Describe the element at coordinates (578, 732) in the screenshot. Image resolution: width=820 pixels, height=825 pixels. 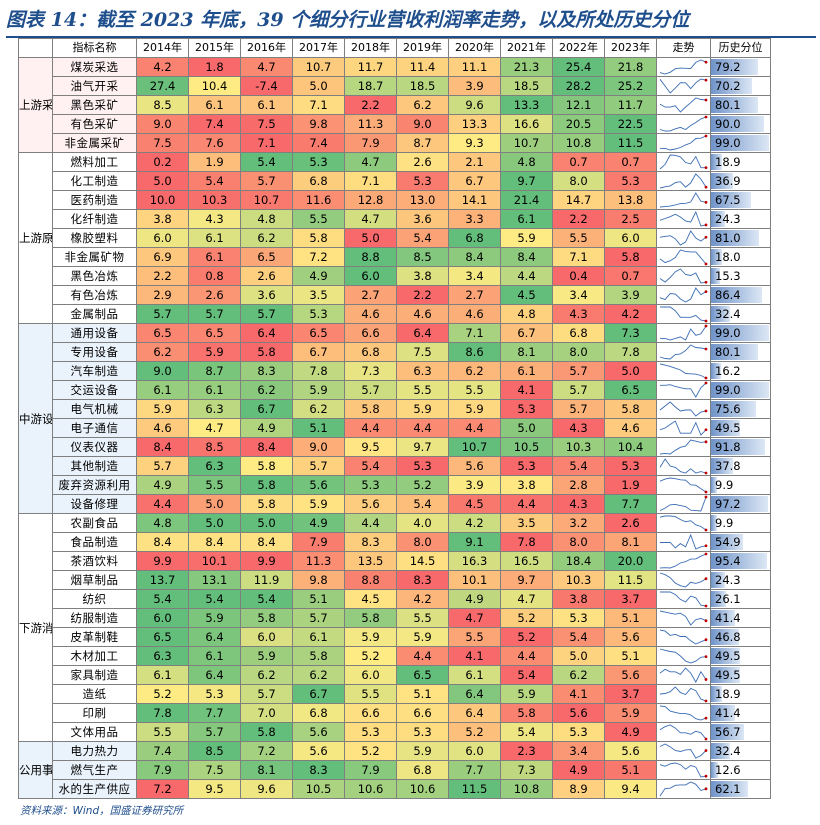
I see `value-cell: 5.3` at that location.